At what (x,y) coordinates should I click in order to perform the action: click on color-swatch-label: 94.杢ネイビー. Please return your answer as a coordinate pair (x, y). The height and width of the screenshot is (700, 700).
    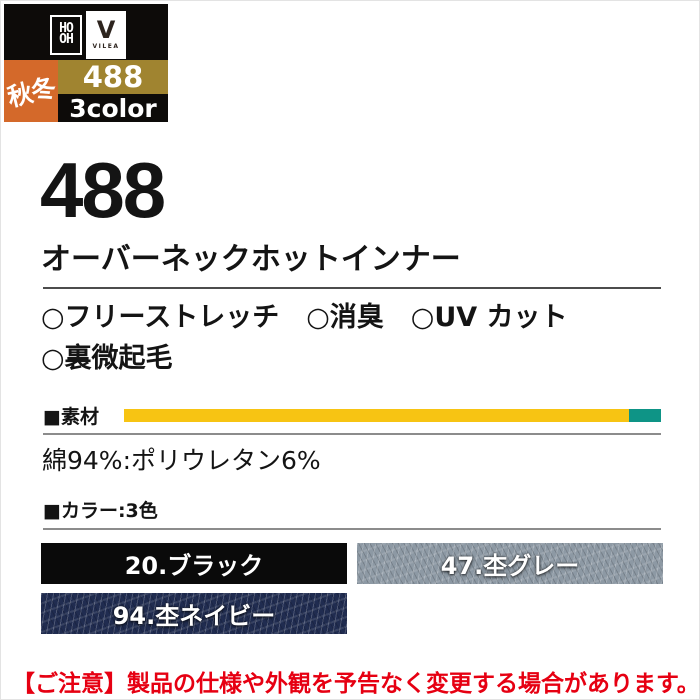
    Looking at the image, I should click on (194, 616).